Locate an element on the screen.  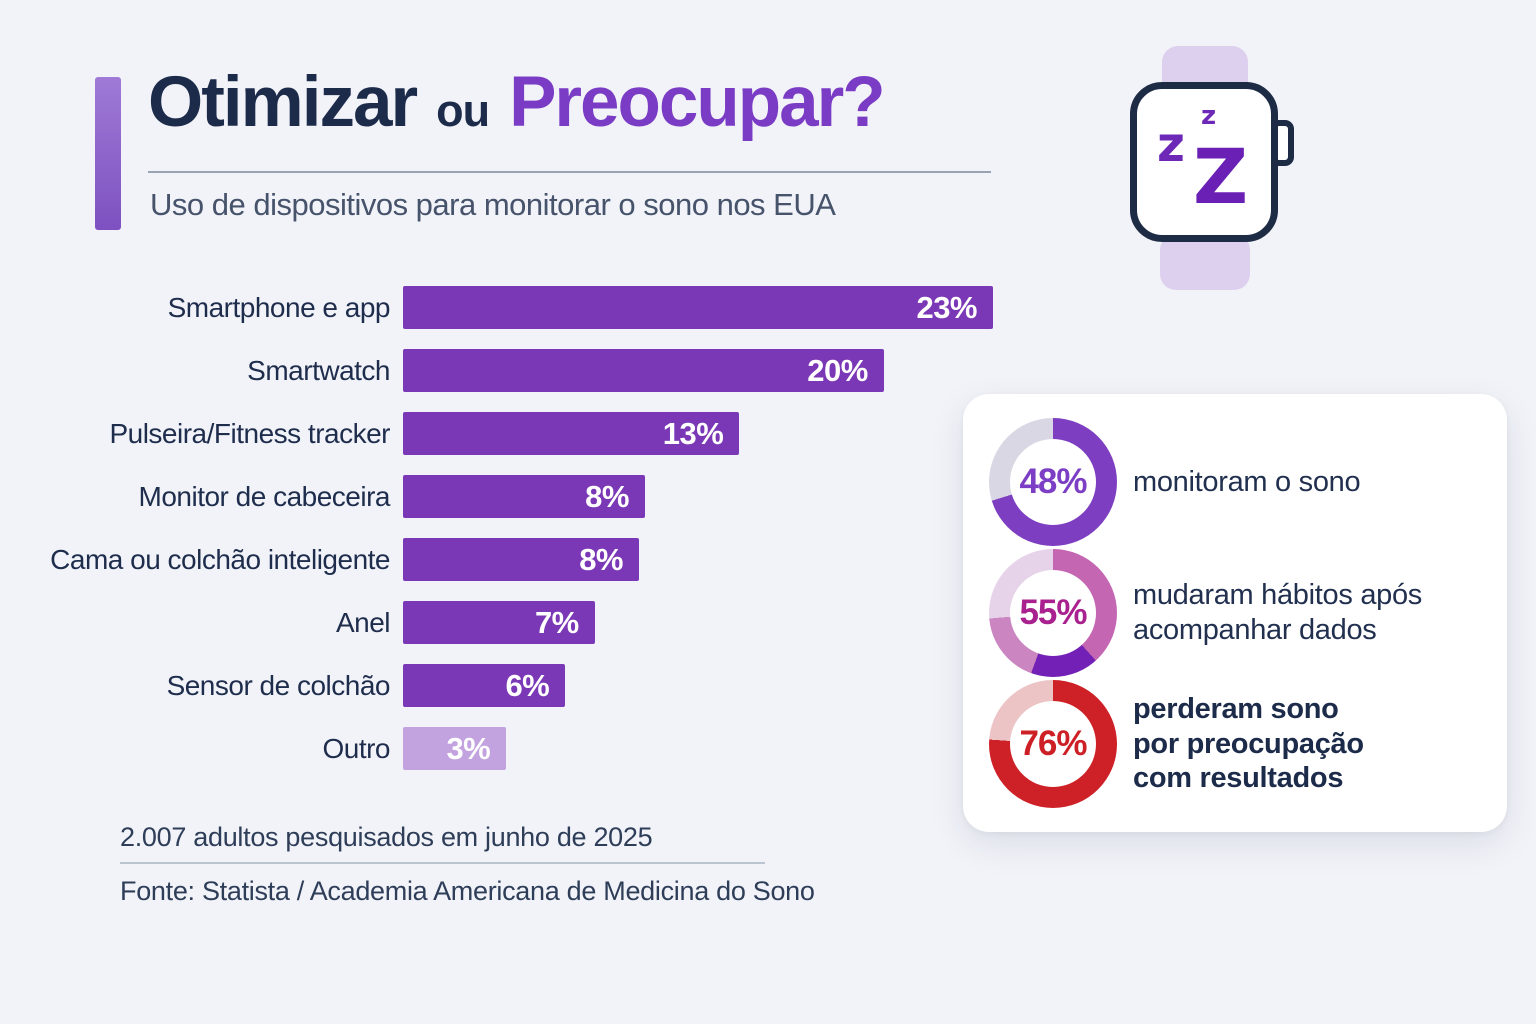
title-divider is located at coordinates (569, 172).